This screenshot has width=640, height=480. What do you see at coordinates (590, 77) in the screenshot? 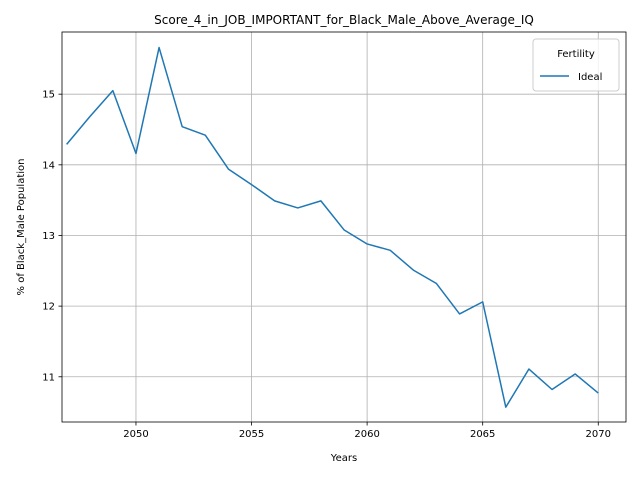
I see `legend-label-ideal: Ideal` at bounding box center [590, 77].